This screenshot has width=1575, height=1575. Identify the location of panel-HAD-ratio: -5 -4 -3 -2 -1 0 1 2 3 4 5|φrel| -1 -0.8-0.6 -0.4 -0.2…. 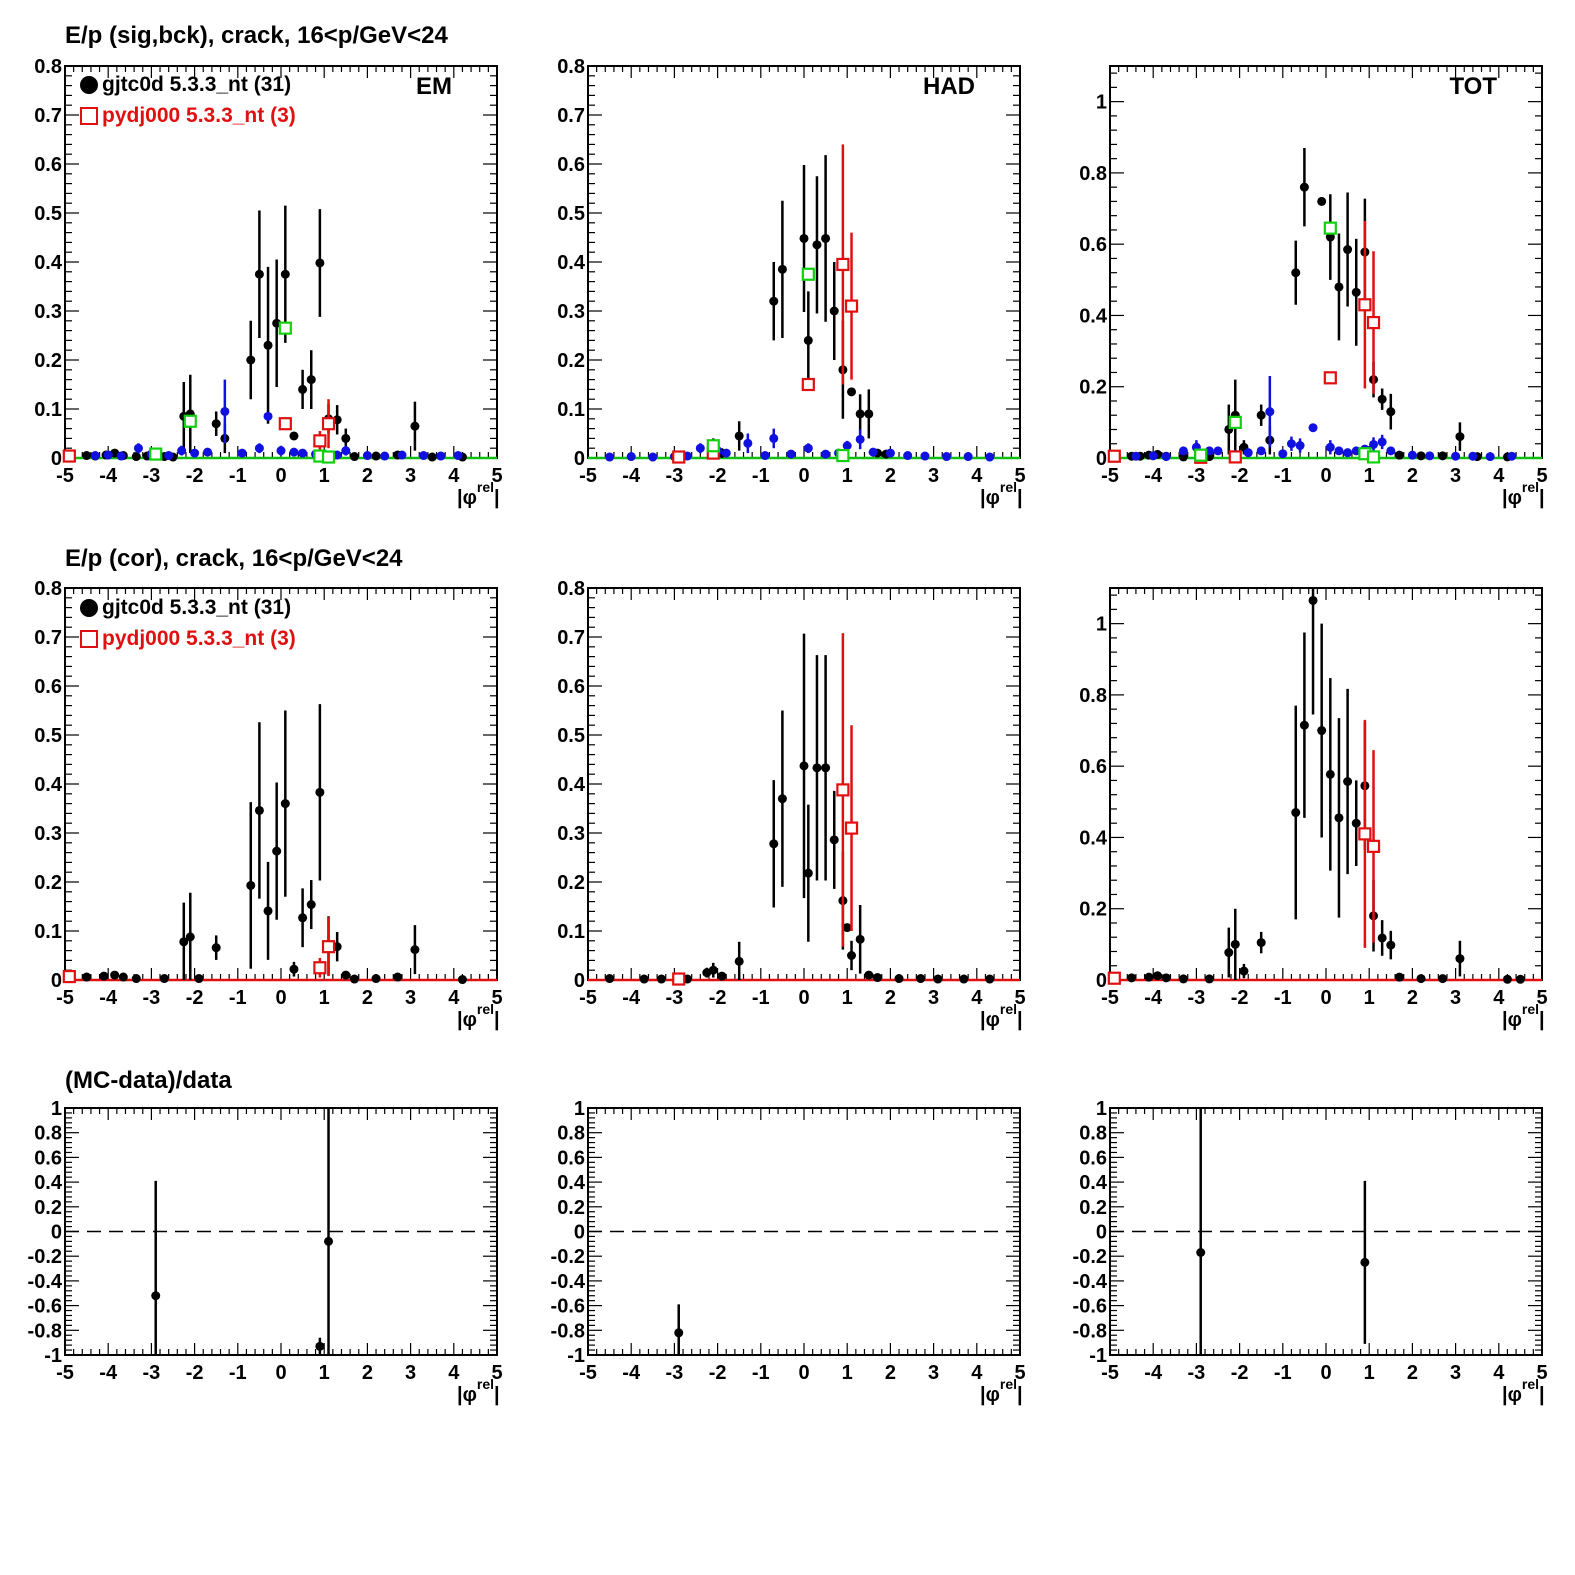
(788, 1252).